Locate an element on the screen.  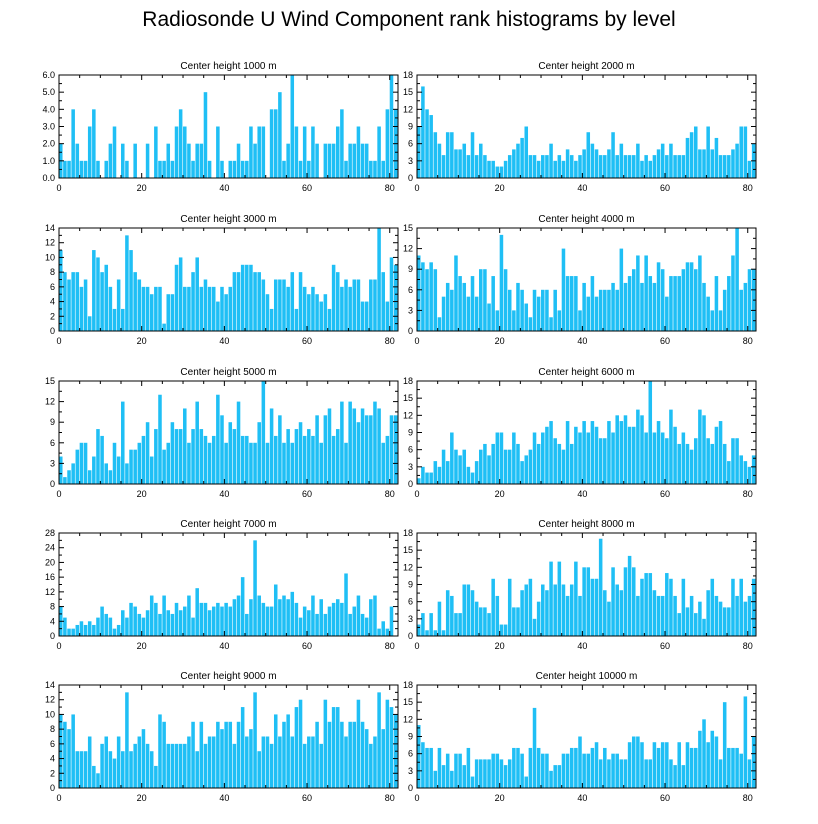
y-tick-label: 18 is located at coordinates (408, 533).